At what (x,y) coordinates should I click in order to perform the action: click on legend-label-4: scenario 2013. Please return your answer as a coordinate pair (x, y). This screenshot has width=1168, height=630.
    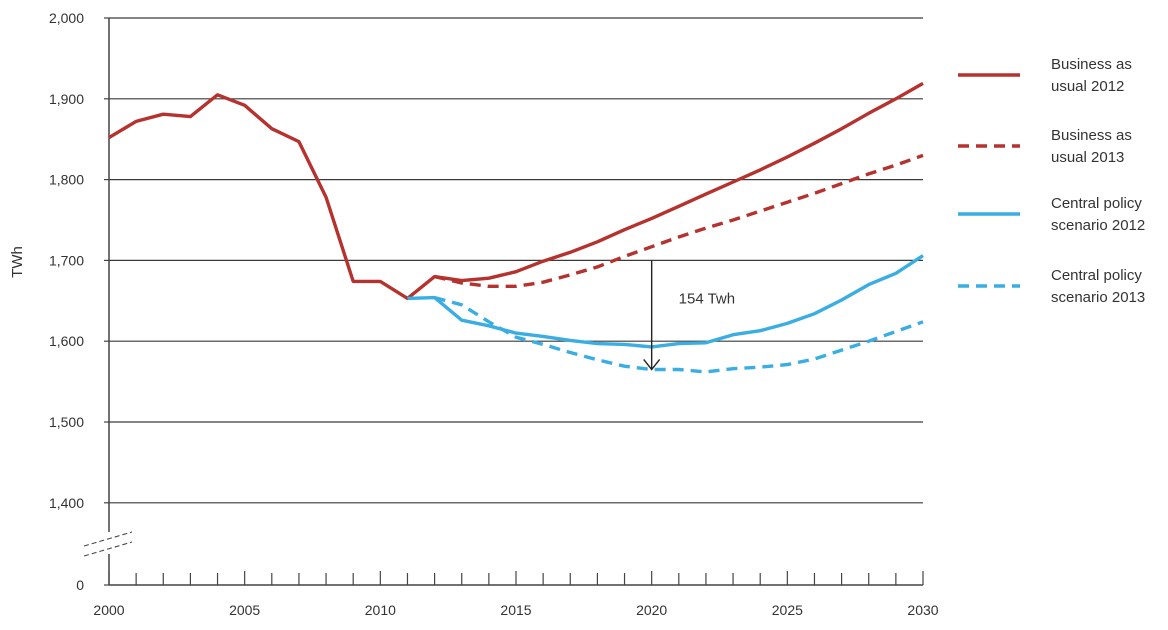
    Looking at the image, I should click on (1098, 297).